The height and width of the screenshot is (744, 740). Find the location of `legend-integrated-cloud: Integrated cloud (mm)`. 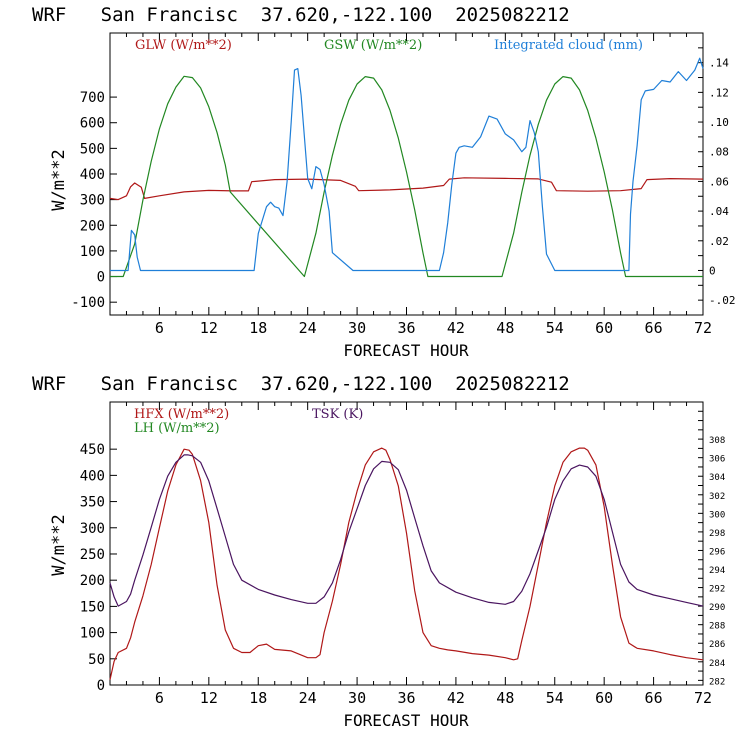

legend-integrated-cloud: Integrated cloud (mm) is located at coordinates (568, 45).